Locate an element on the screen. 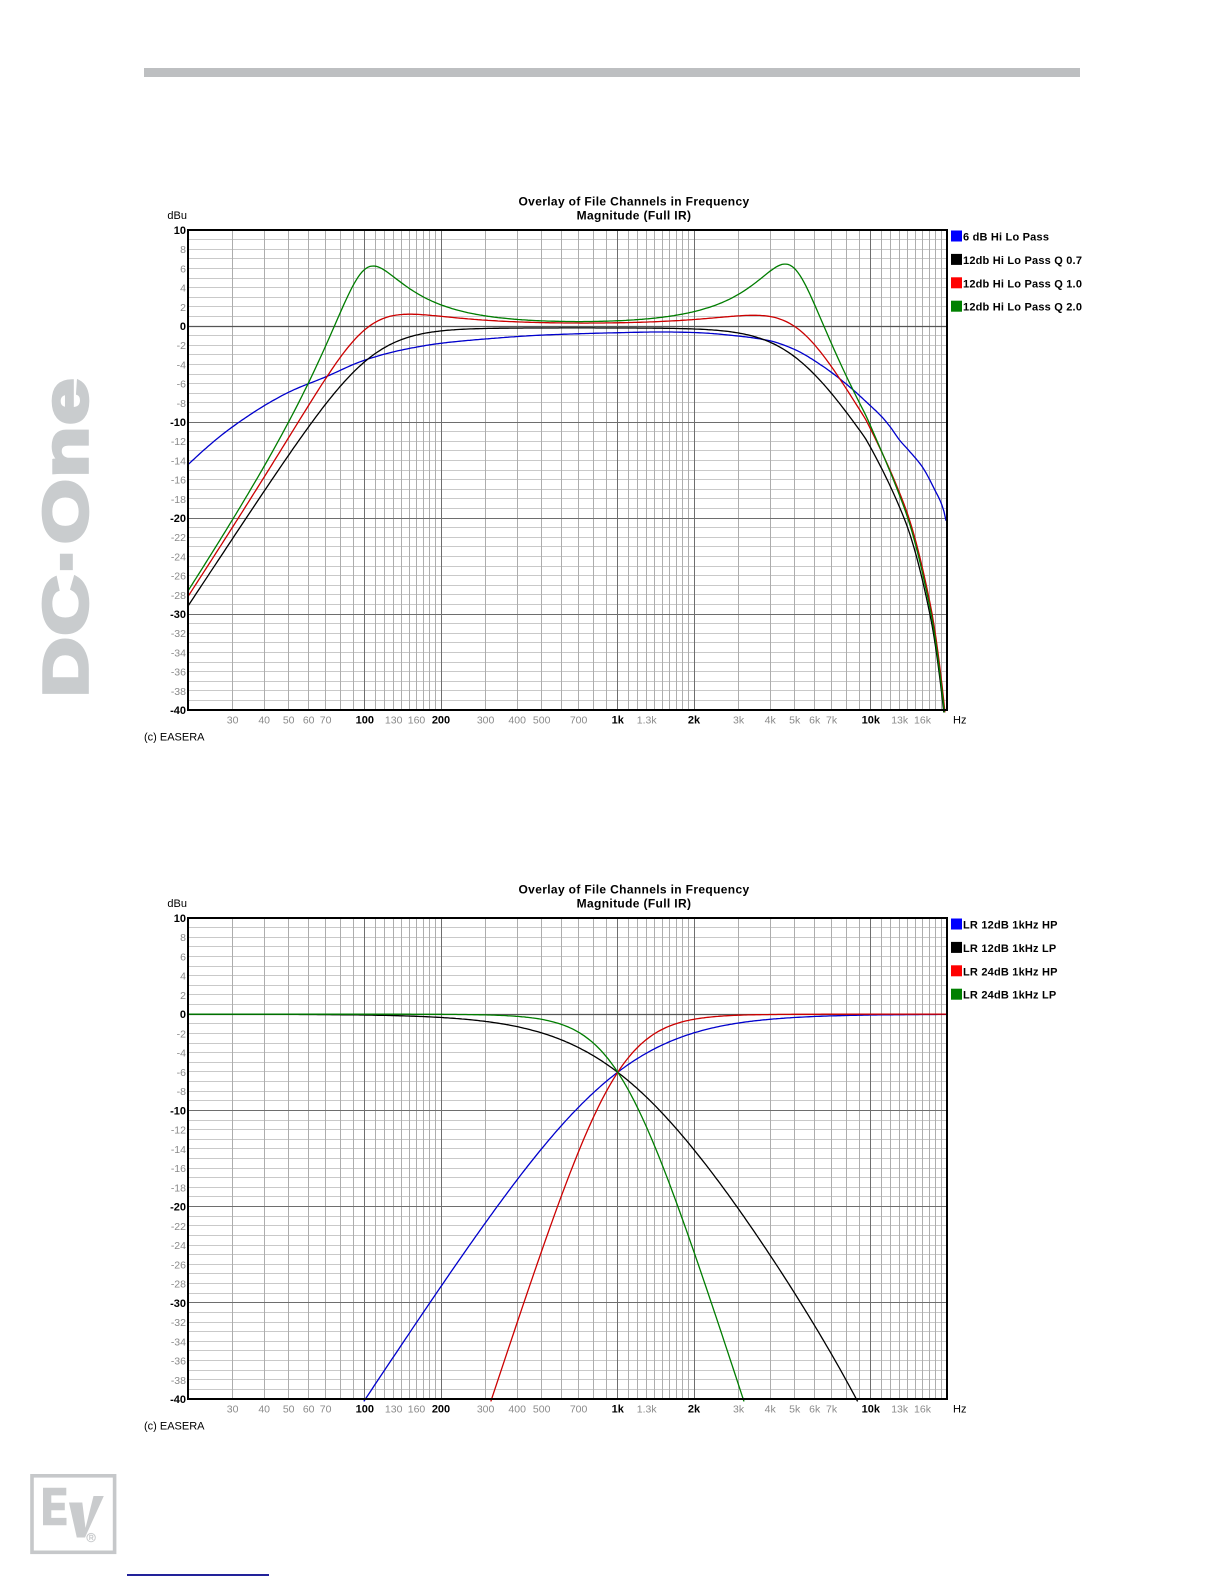  svg-text: 6 dB Hi Lo Pass is located at coordinates (1006, 238).